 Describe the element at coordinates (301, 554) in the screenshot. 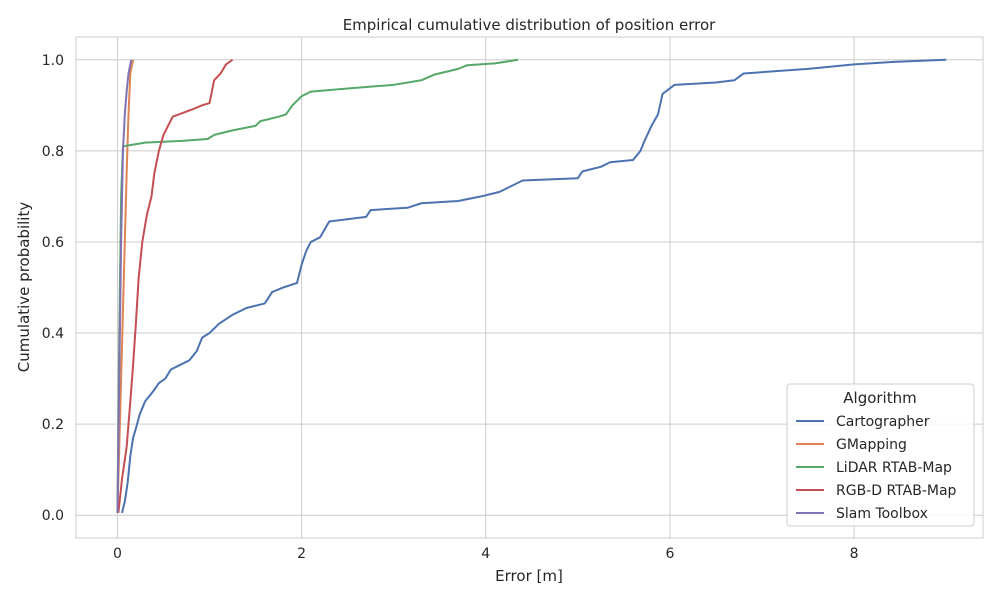

I see `x-tick-label: 2` at that location.